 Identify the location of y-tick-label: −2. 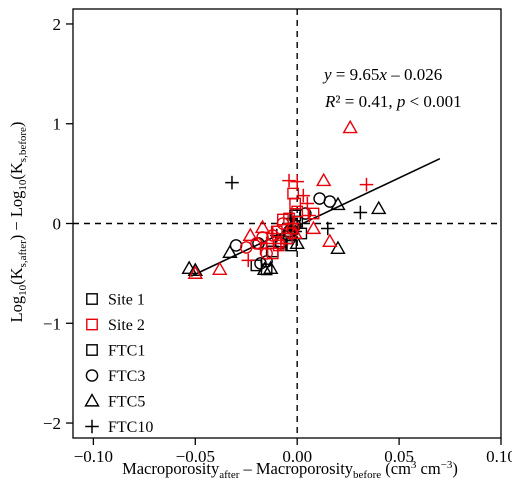
(52, 423).